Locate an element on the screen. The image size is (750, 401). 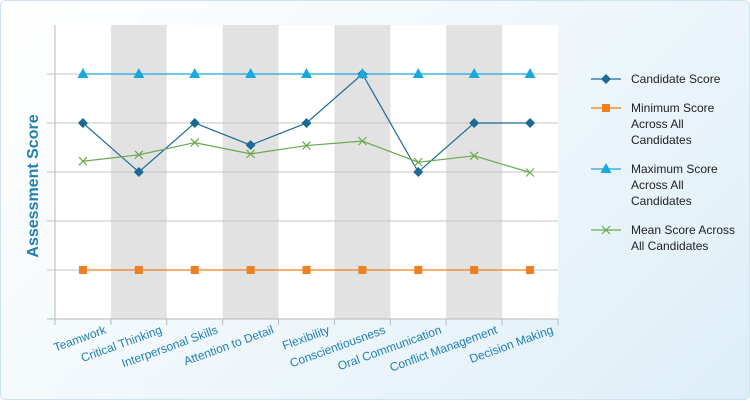
legend-label: Mean Score Across All Candidates is located at coordinates (683, 238).